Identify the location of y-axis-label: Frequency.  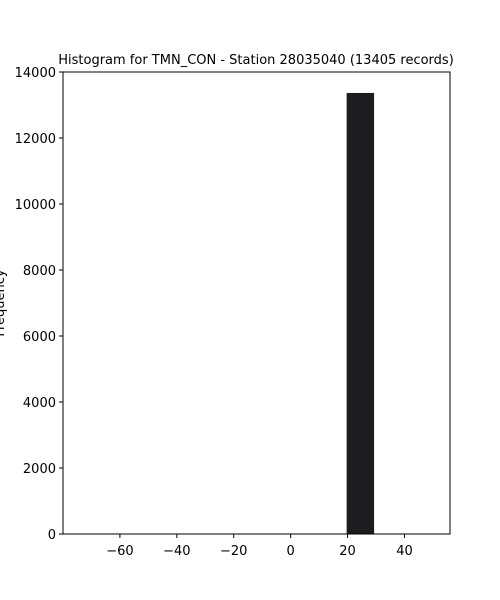
(4, 302).